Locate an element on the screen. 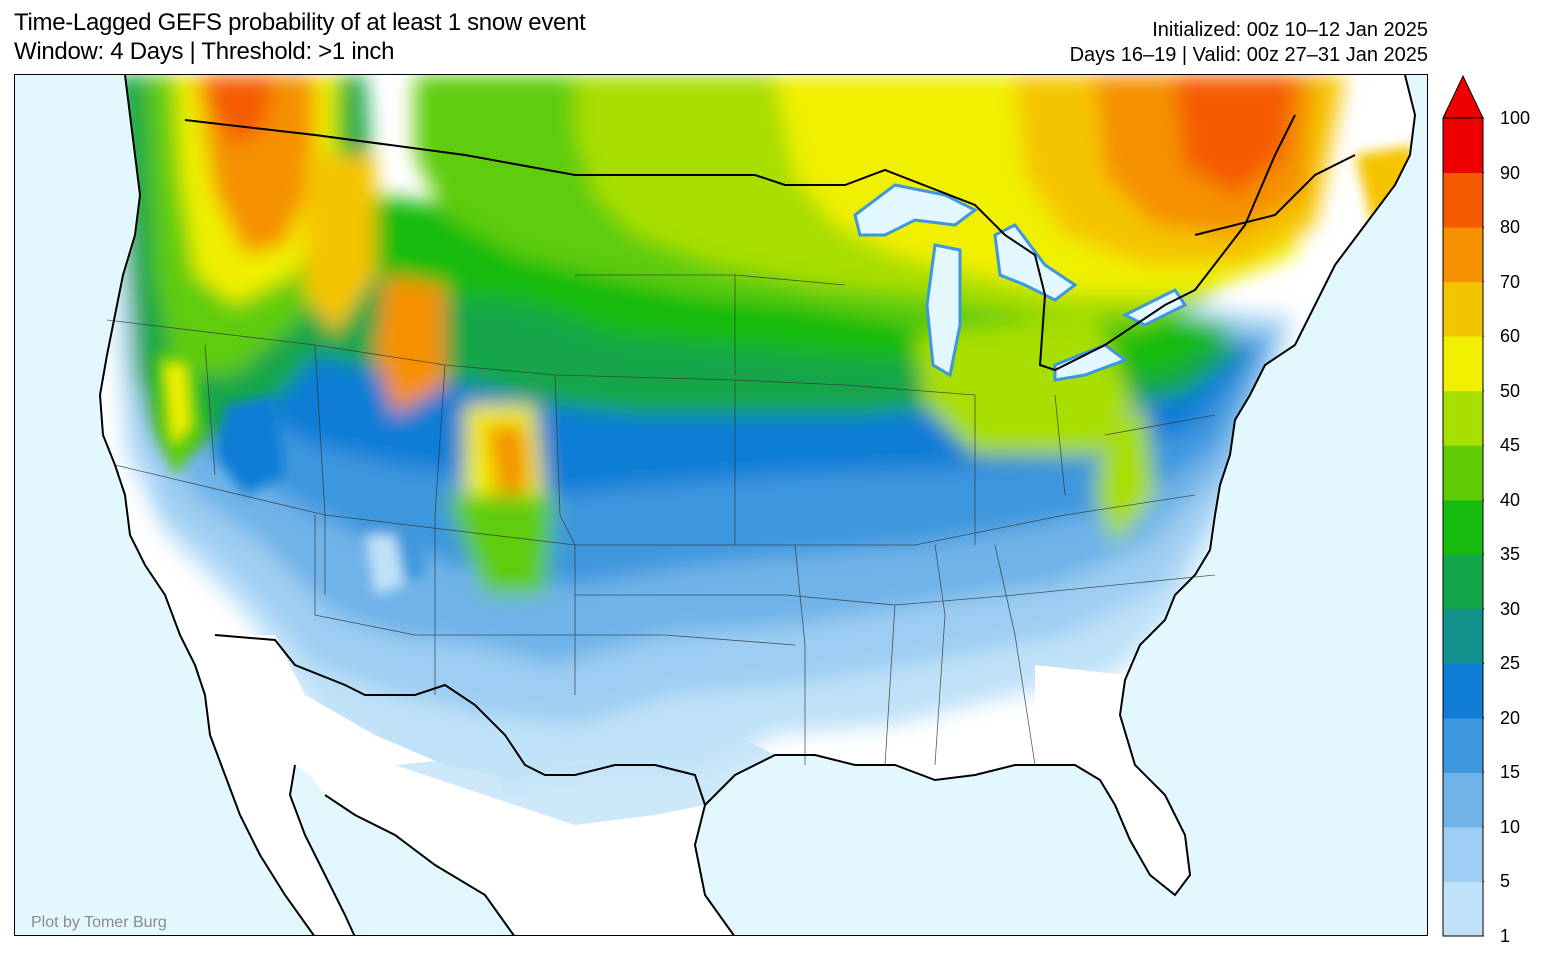 The height and width of the screenshot is (963, 1550). colorbar is located at coordinates (1463, 505).